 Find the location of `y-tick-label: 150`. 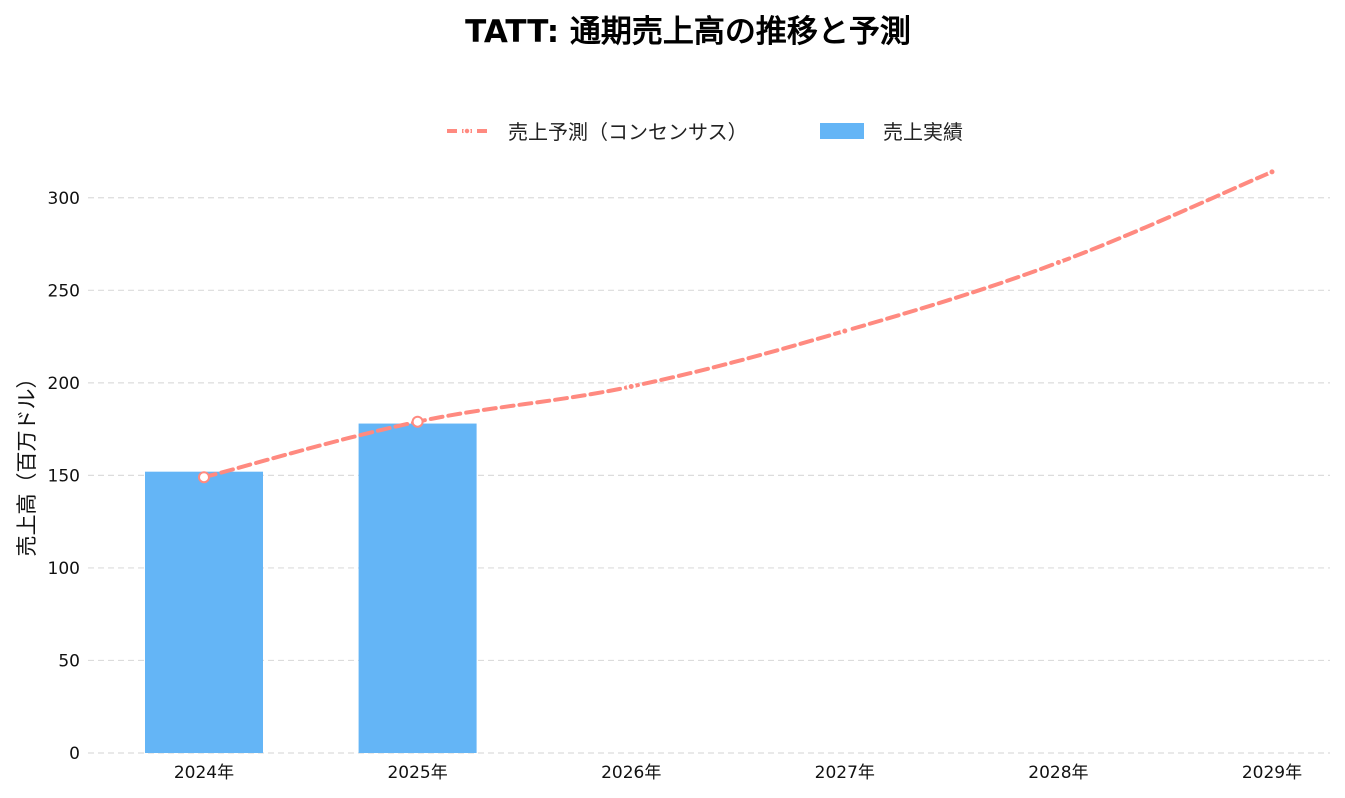

y-tick-label: 150 is located at coordinates (64, 476).